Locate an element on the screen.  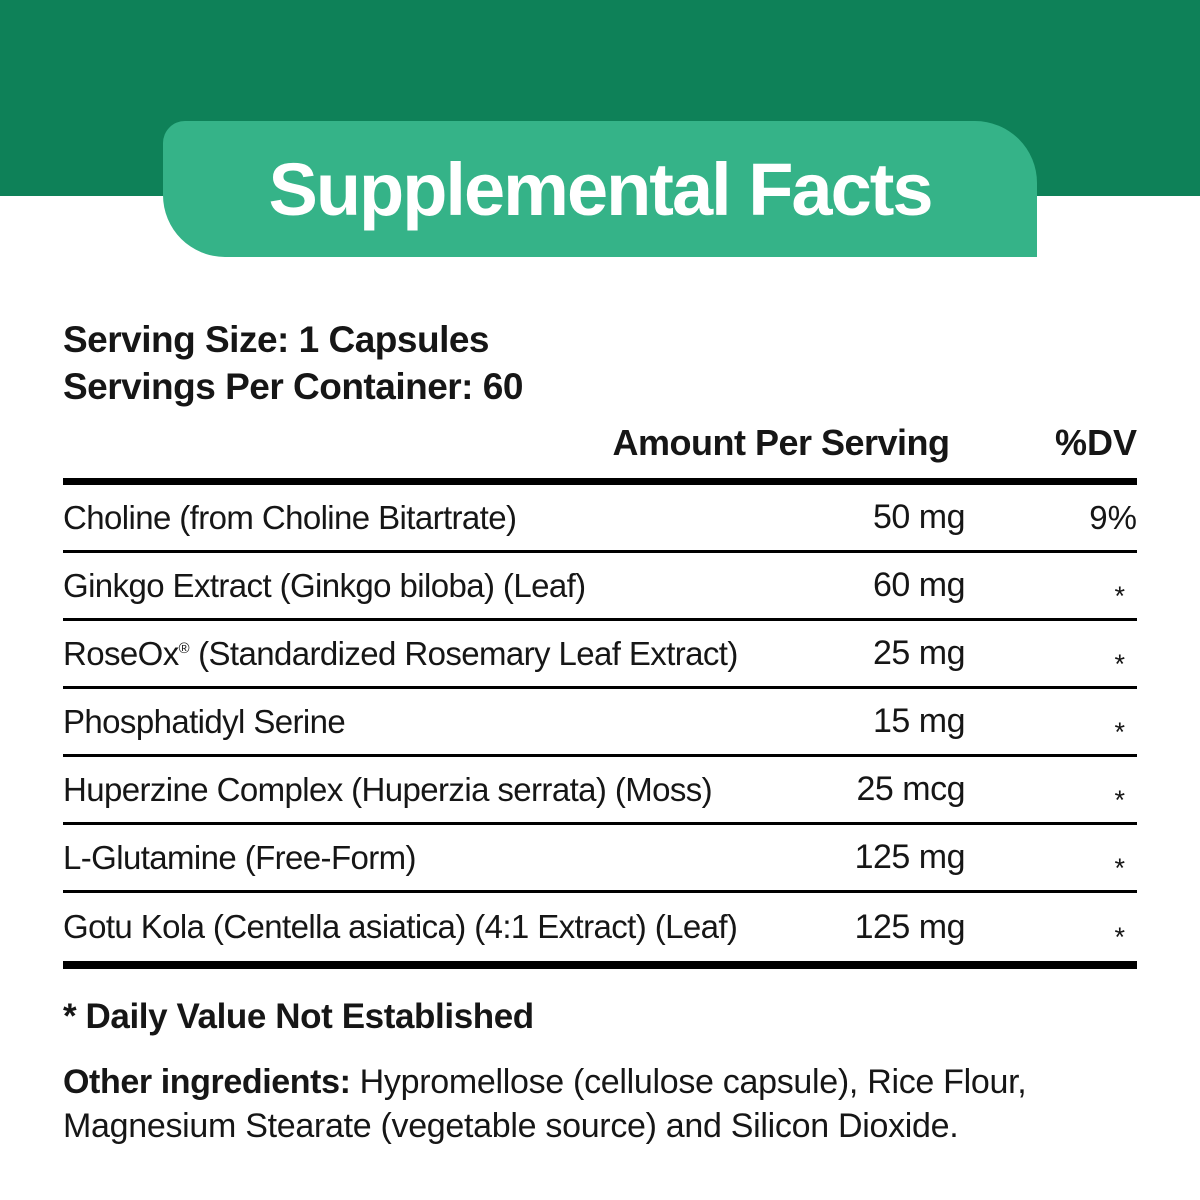
ingredient-amount: 25 mcg is located at coordinates (911, 789).